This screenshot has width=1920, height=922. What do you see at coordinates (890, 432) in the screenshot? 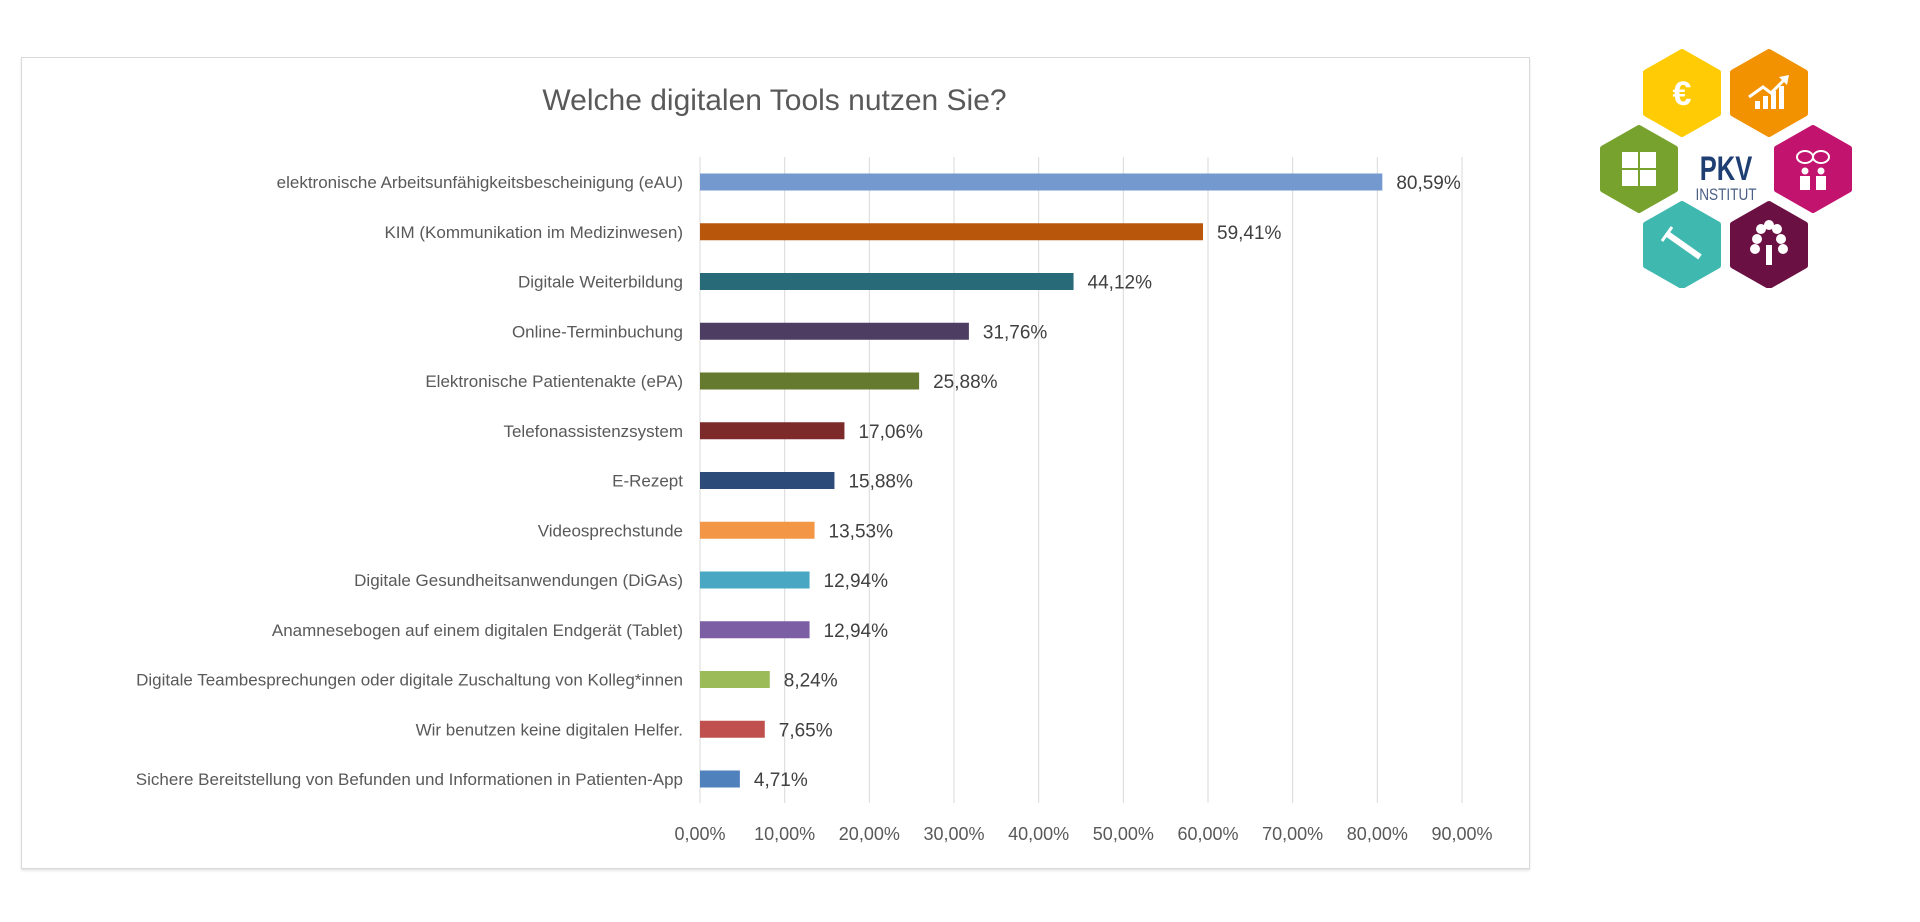
I see `data-label: 17,06%` at bounding box center [890, 432].